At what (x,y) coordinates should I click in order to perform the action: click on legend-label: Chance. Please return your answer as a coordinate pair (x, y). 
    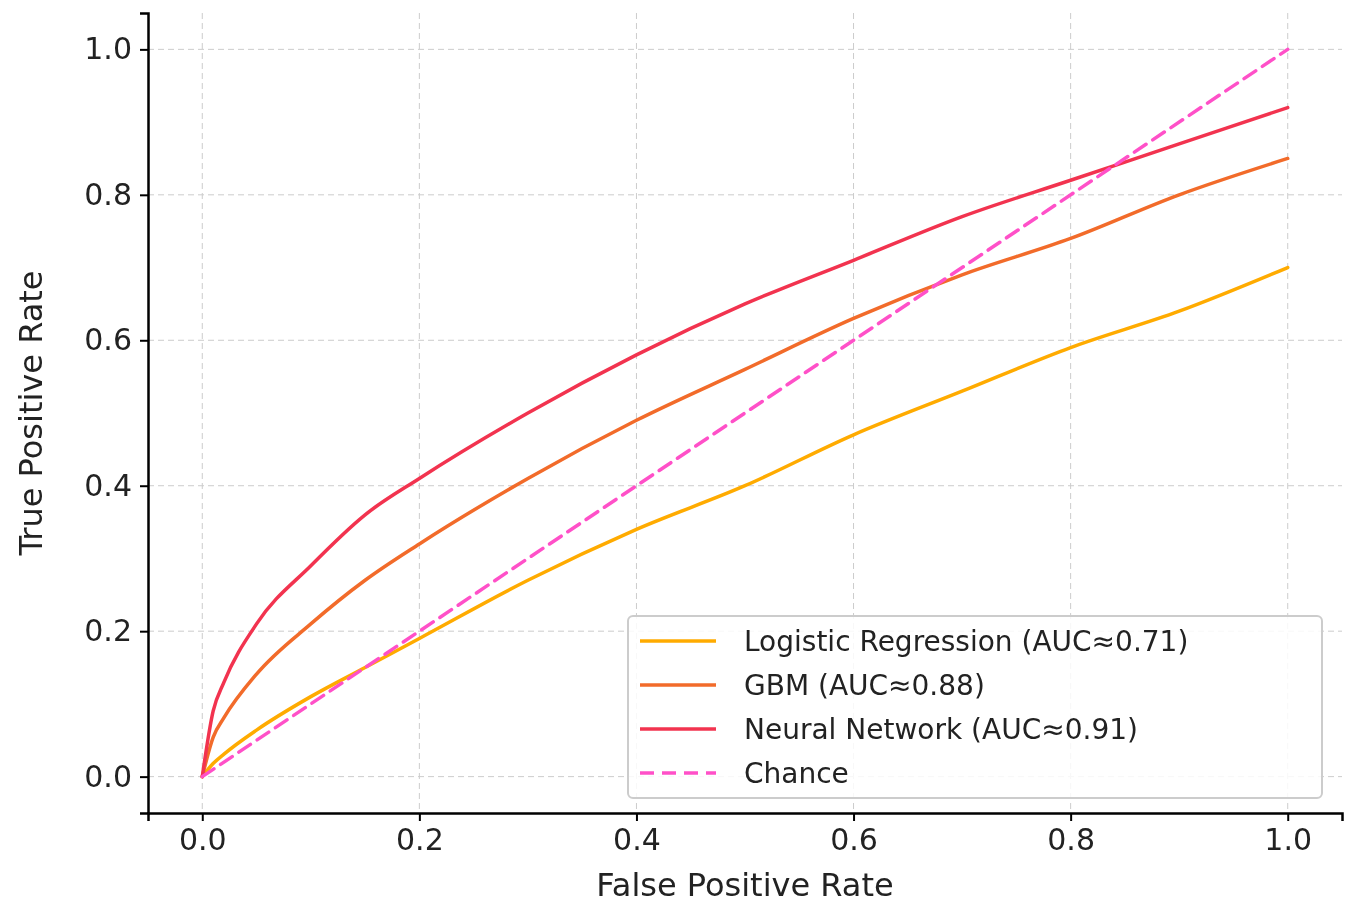
    Looking at the image, I should click on (796, 773).